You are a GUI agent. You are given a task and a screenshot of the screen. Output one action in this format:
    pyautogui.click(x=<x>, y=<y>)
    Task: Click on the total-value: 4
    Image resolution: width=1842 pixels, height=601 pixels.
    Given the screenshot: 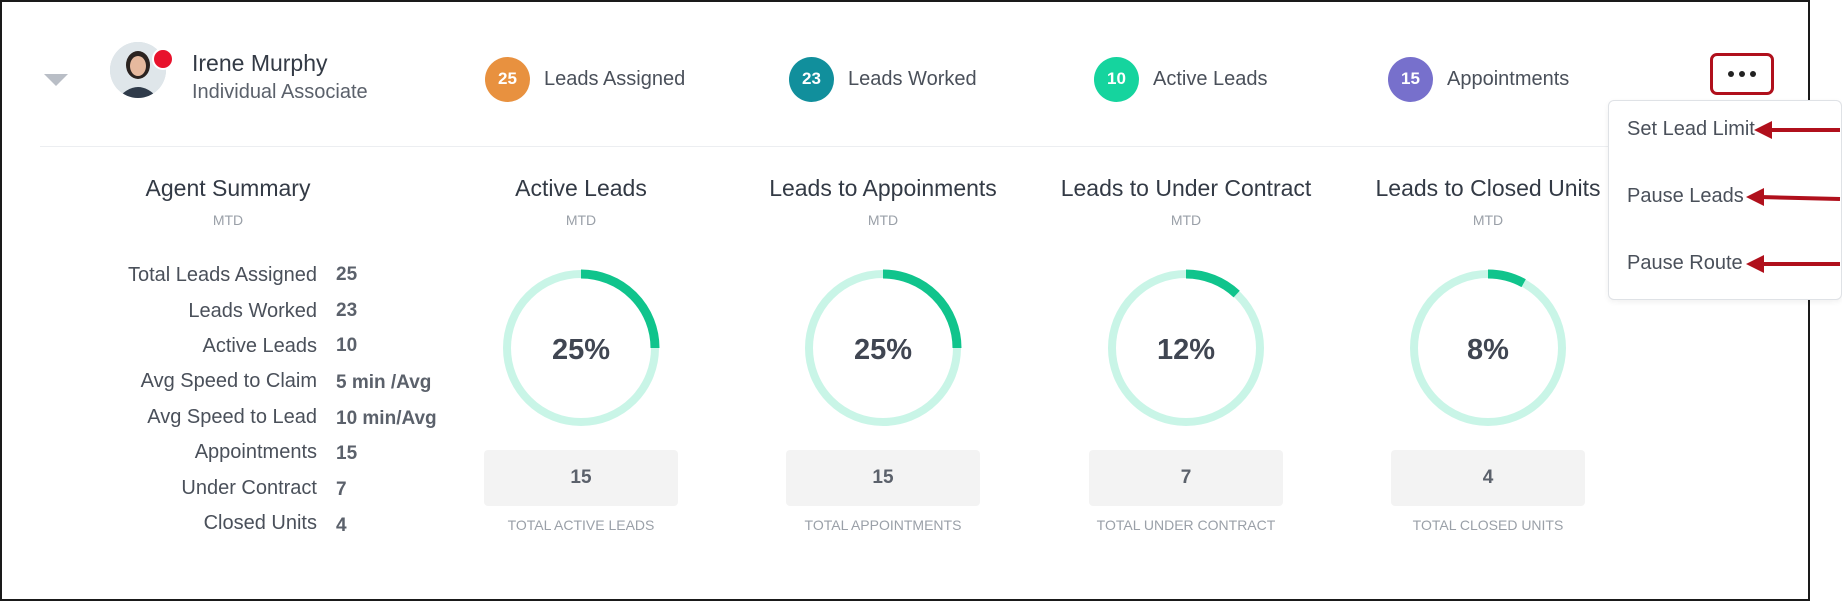 What is the action you would take?
    pyautogui.click(x=1488, y=478)
    